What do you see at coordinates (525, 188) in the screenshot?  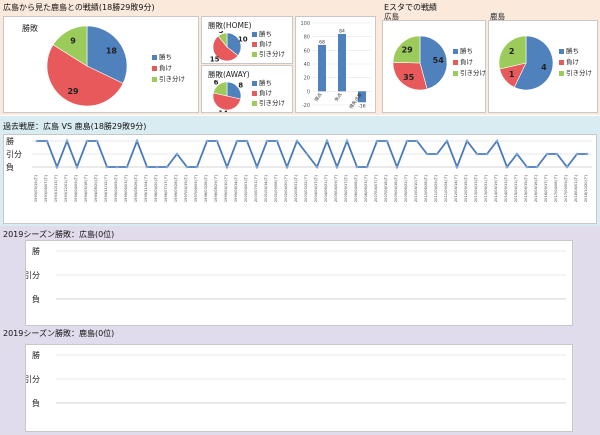 I see `history-xtick-49: 2015/08/15(ホ)` at bounding box center [525, 188].